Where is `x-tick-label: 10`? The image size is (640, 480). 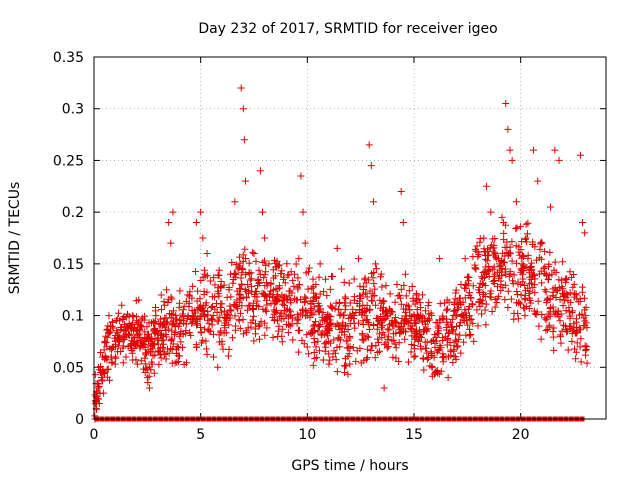 x-tick-label: 10 is located at coordinates (307, 435).